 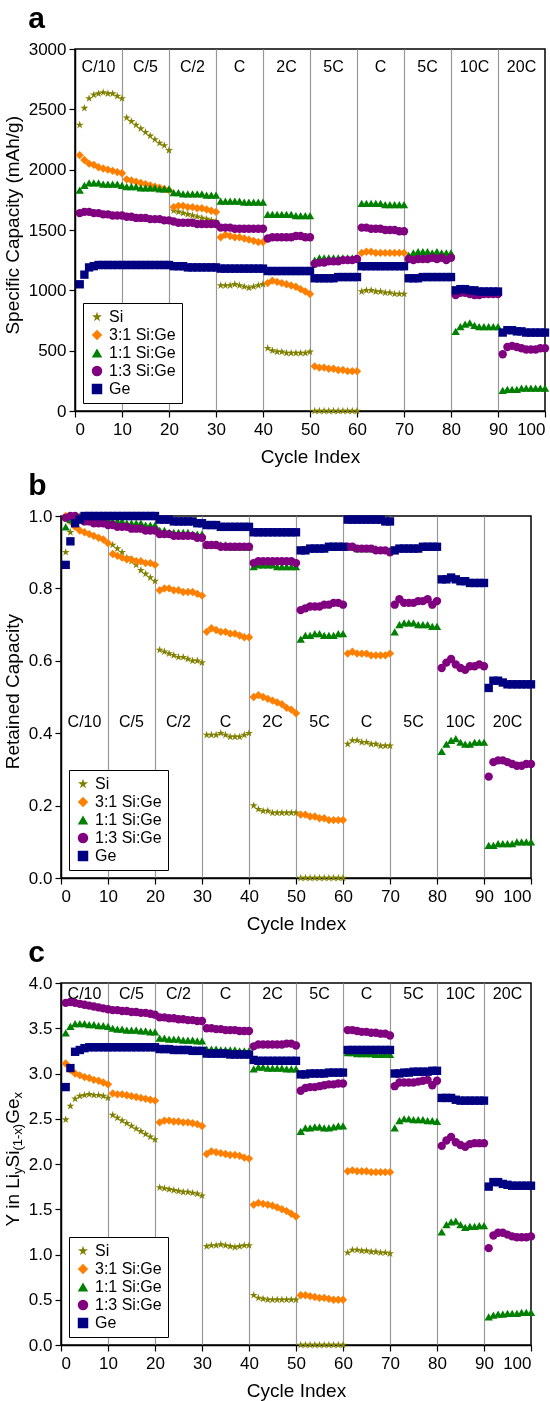 What do you see at coordinates (40, 983) in the screenshot?
I see `y-tick-label: 4.0` at bounding box center [40, 983].